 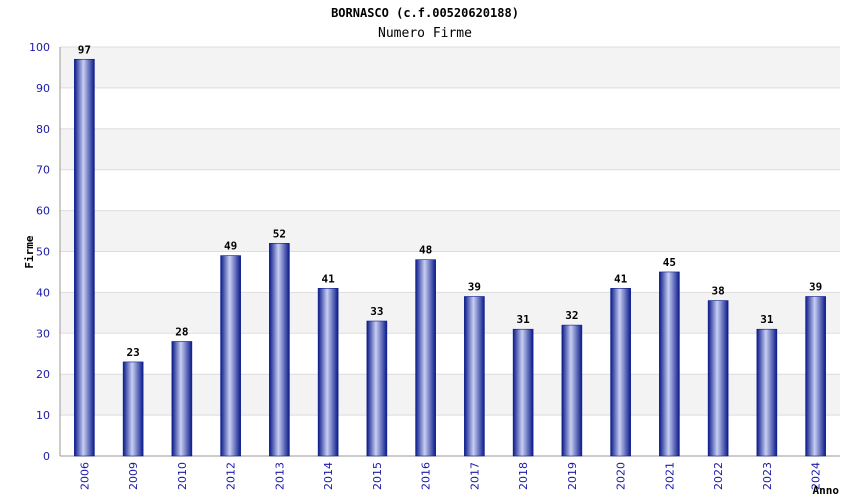 What do you see at coordinates (377, 476) in the screenshot?
I see `x-tick-label: 2015` at bounding box center [377, 476].